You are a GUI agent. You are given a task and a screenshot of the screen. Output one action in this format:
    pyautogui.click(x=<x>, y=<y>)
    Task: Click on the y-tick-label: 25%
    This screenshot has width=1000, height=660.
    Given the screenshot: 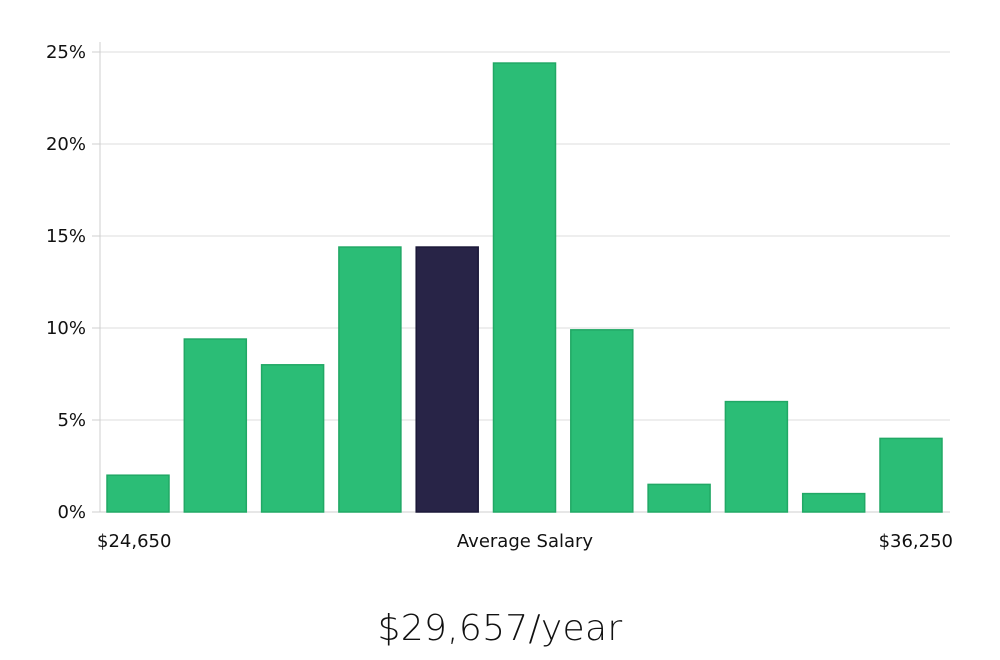 What is the action you would take?
    pyautogui.click(x=66, y=52)
    